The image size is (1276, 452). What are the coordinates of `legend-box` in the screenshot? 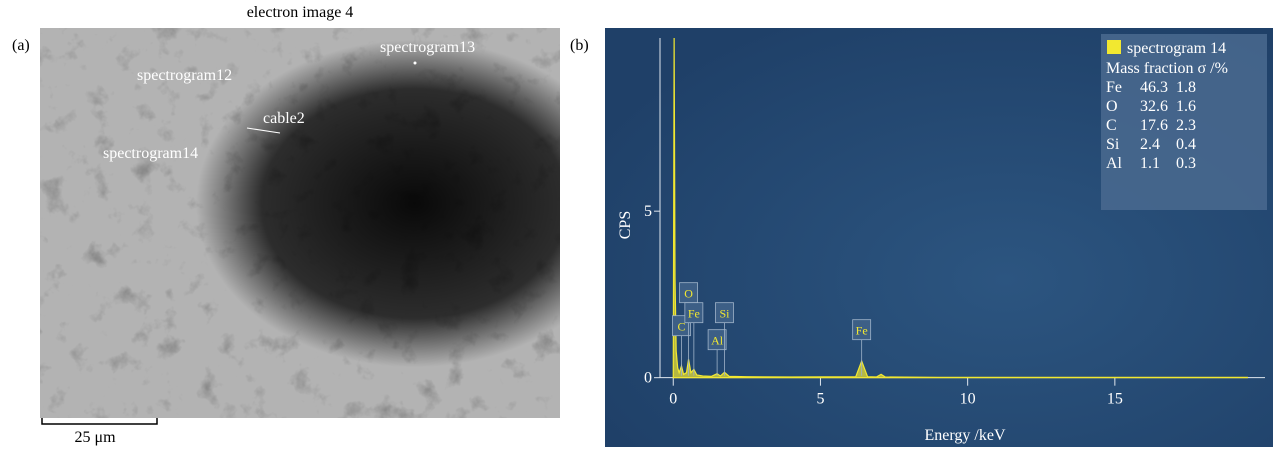 It's located at (1184, 122).